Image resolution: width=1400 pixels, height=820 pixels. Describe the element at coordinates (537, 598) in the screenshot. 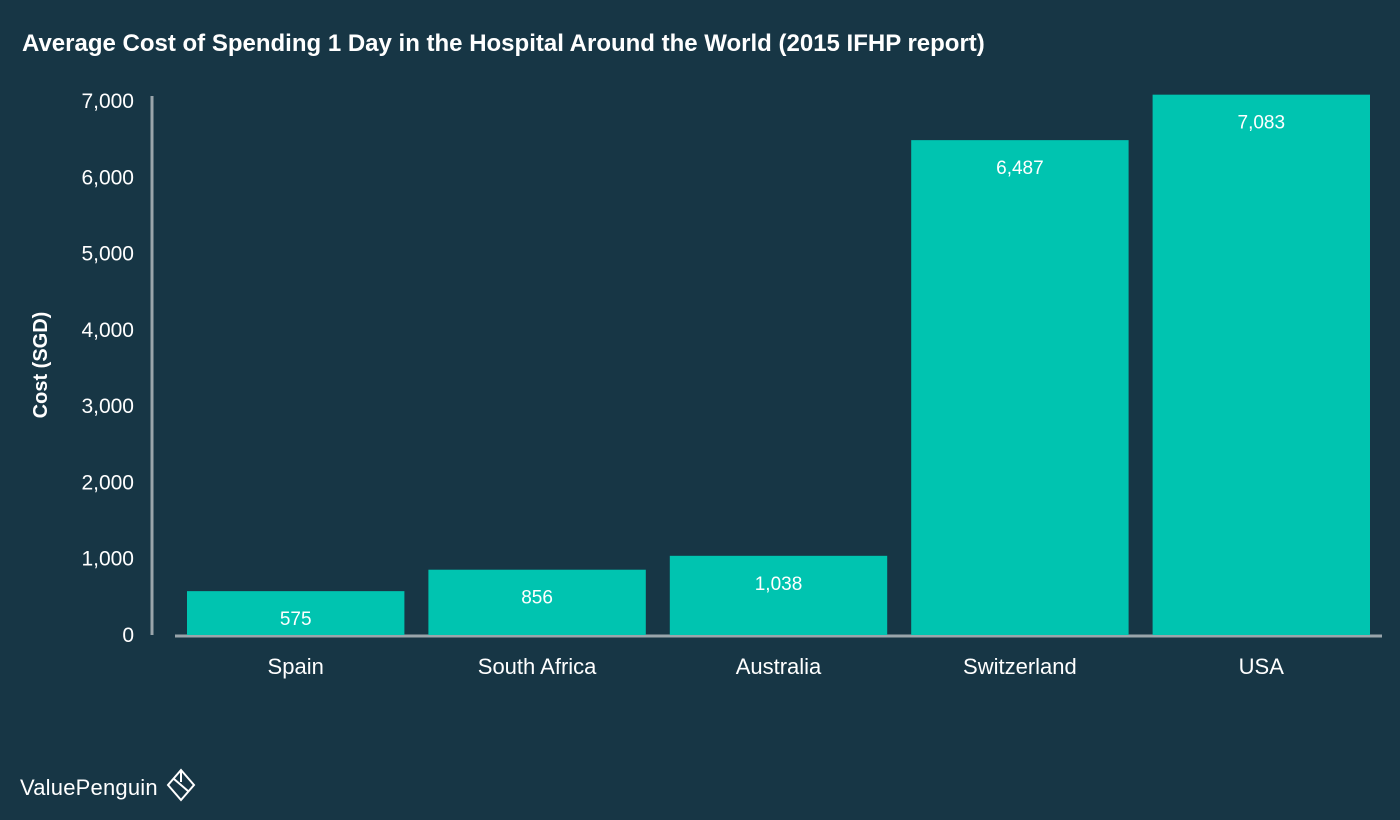

I see `data-label: 856` at that location.